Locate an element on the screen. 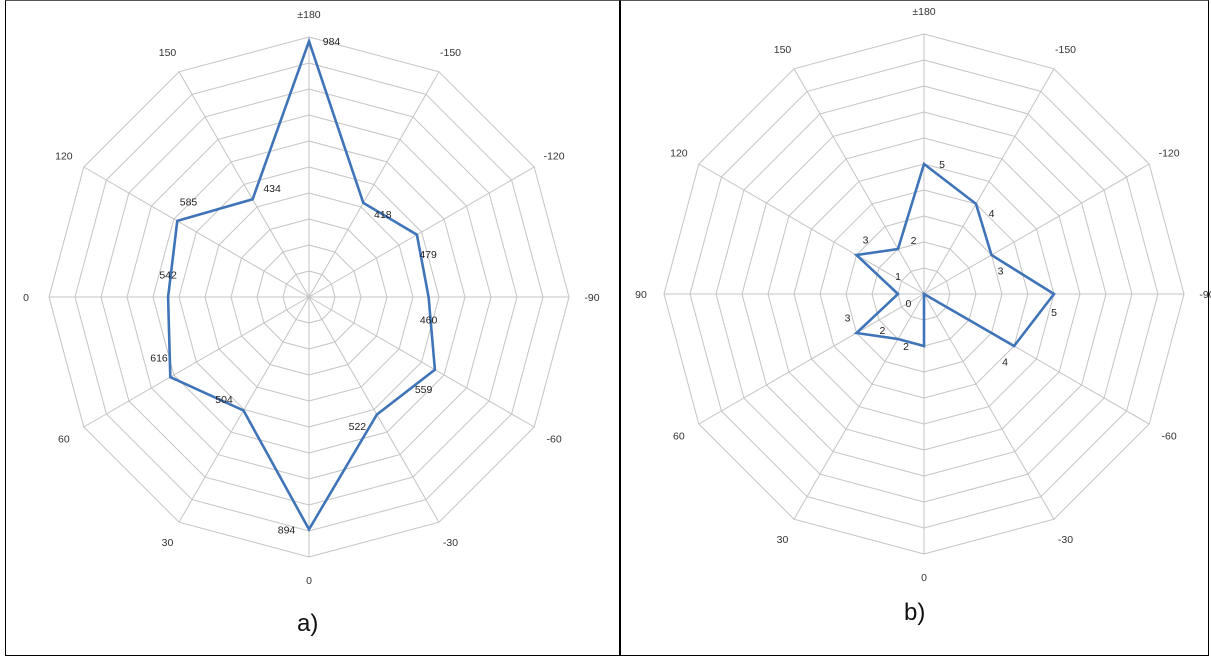 Image resolution: width=1211 pixels, height=658 pixels. data-label: 616 is located at coordinates (159, 359).